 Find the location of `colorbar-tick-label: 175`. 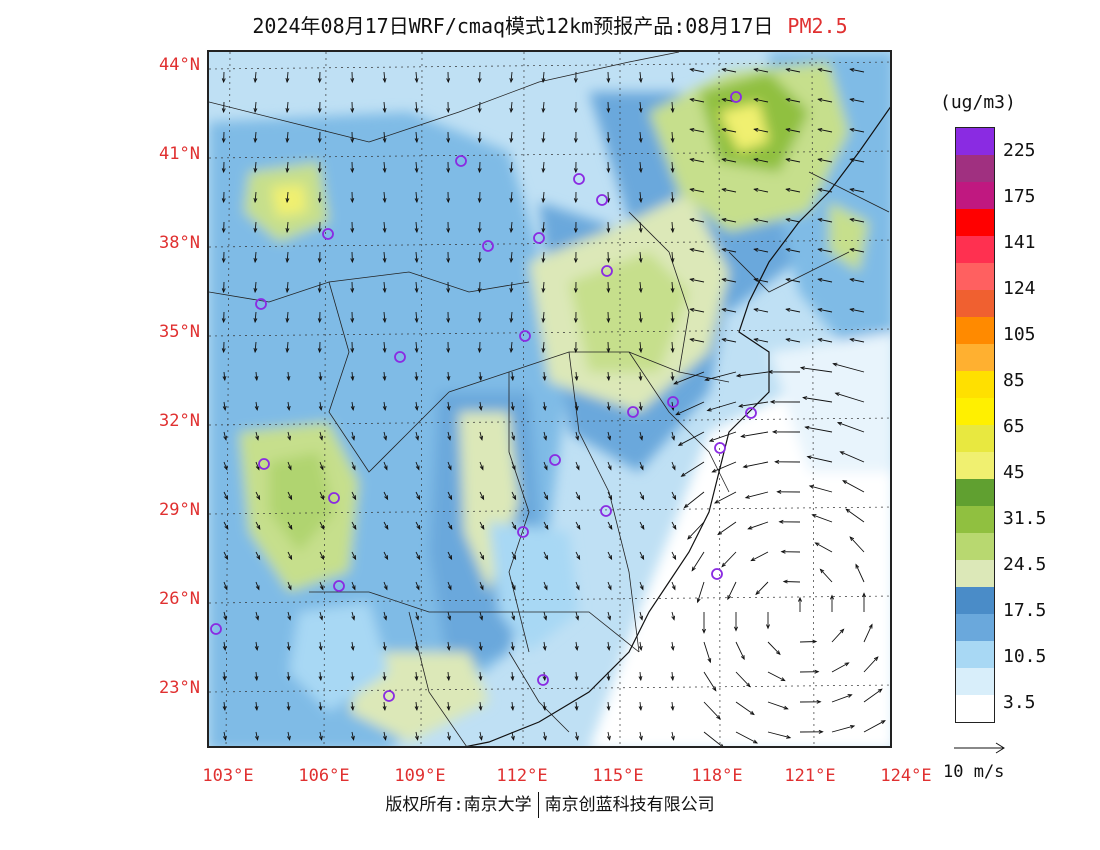

colorbar-tick-label: 175 is located at coordinates (1019, 196).